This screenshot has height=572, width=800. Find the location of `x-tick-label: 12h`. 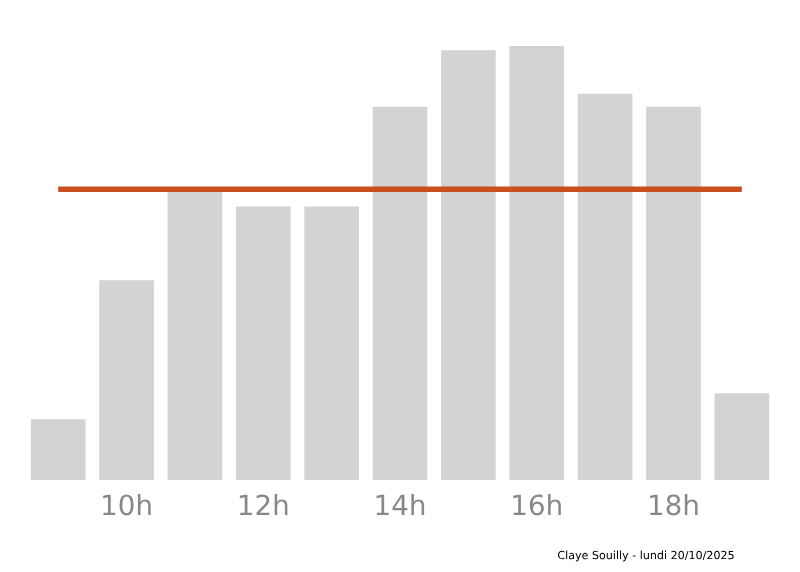

x-tick-label: 12h is located at coordinates (263, 504).